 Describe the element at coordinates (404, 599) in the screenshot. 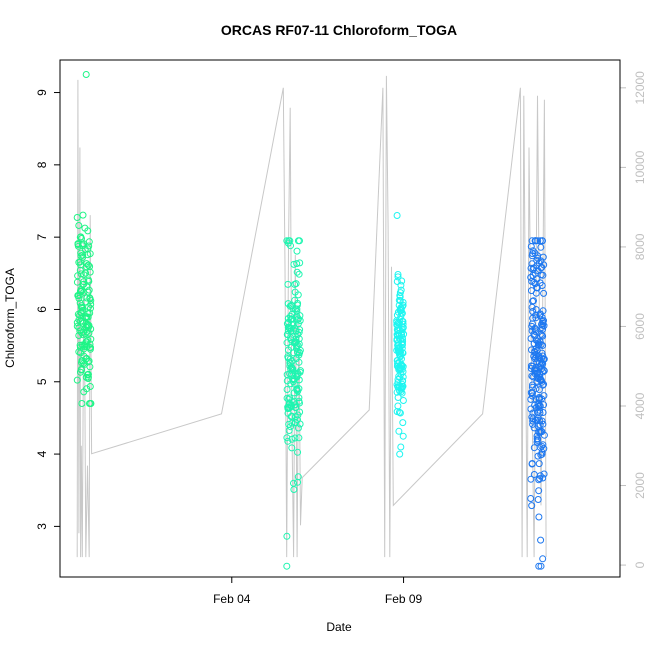

I see `x-tick-label: Feb 09` at that location.